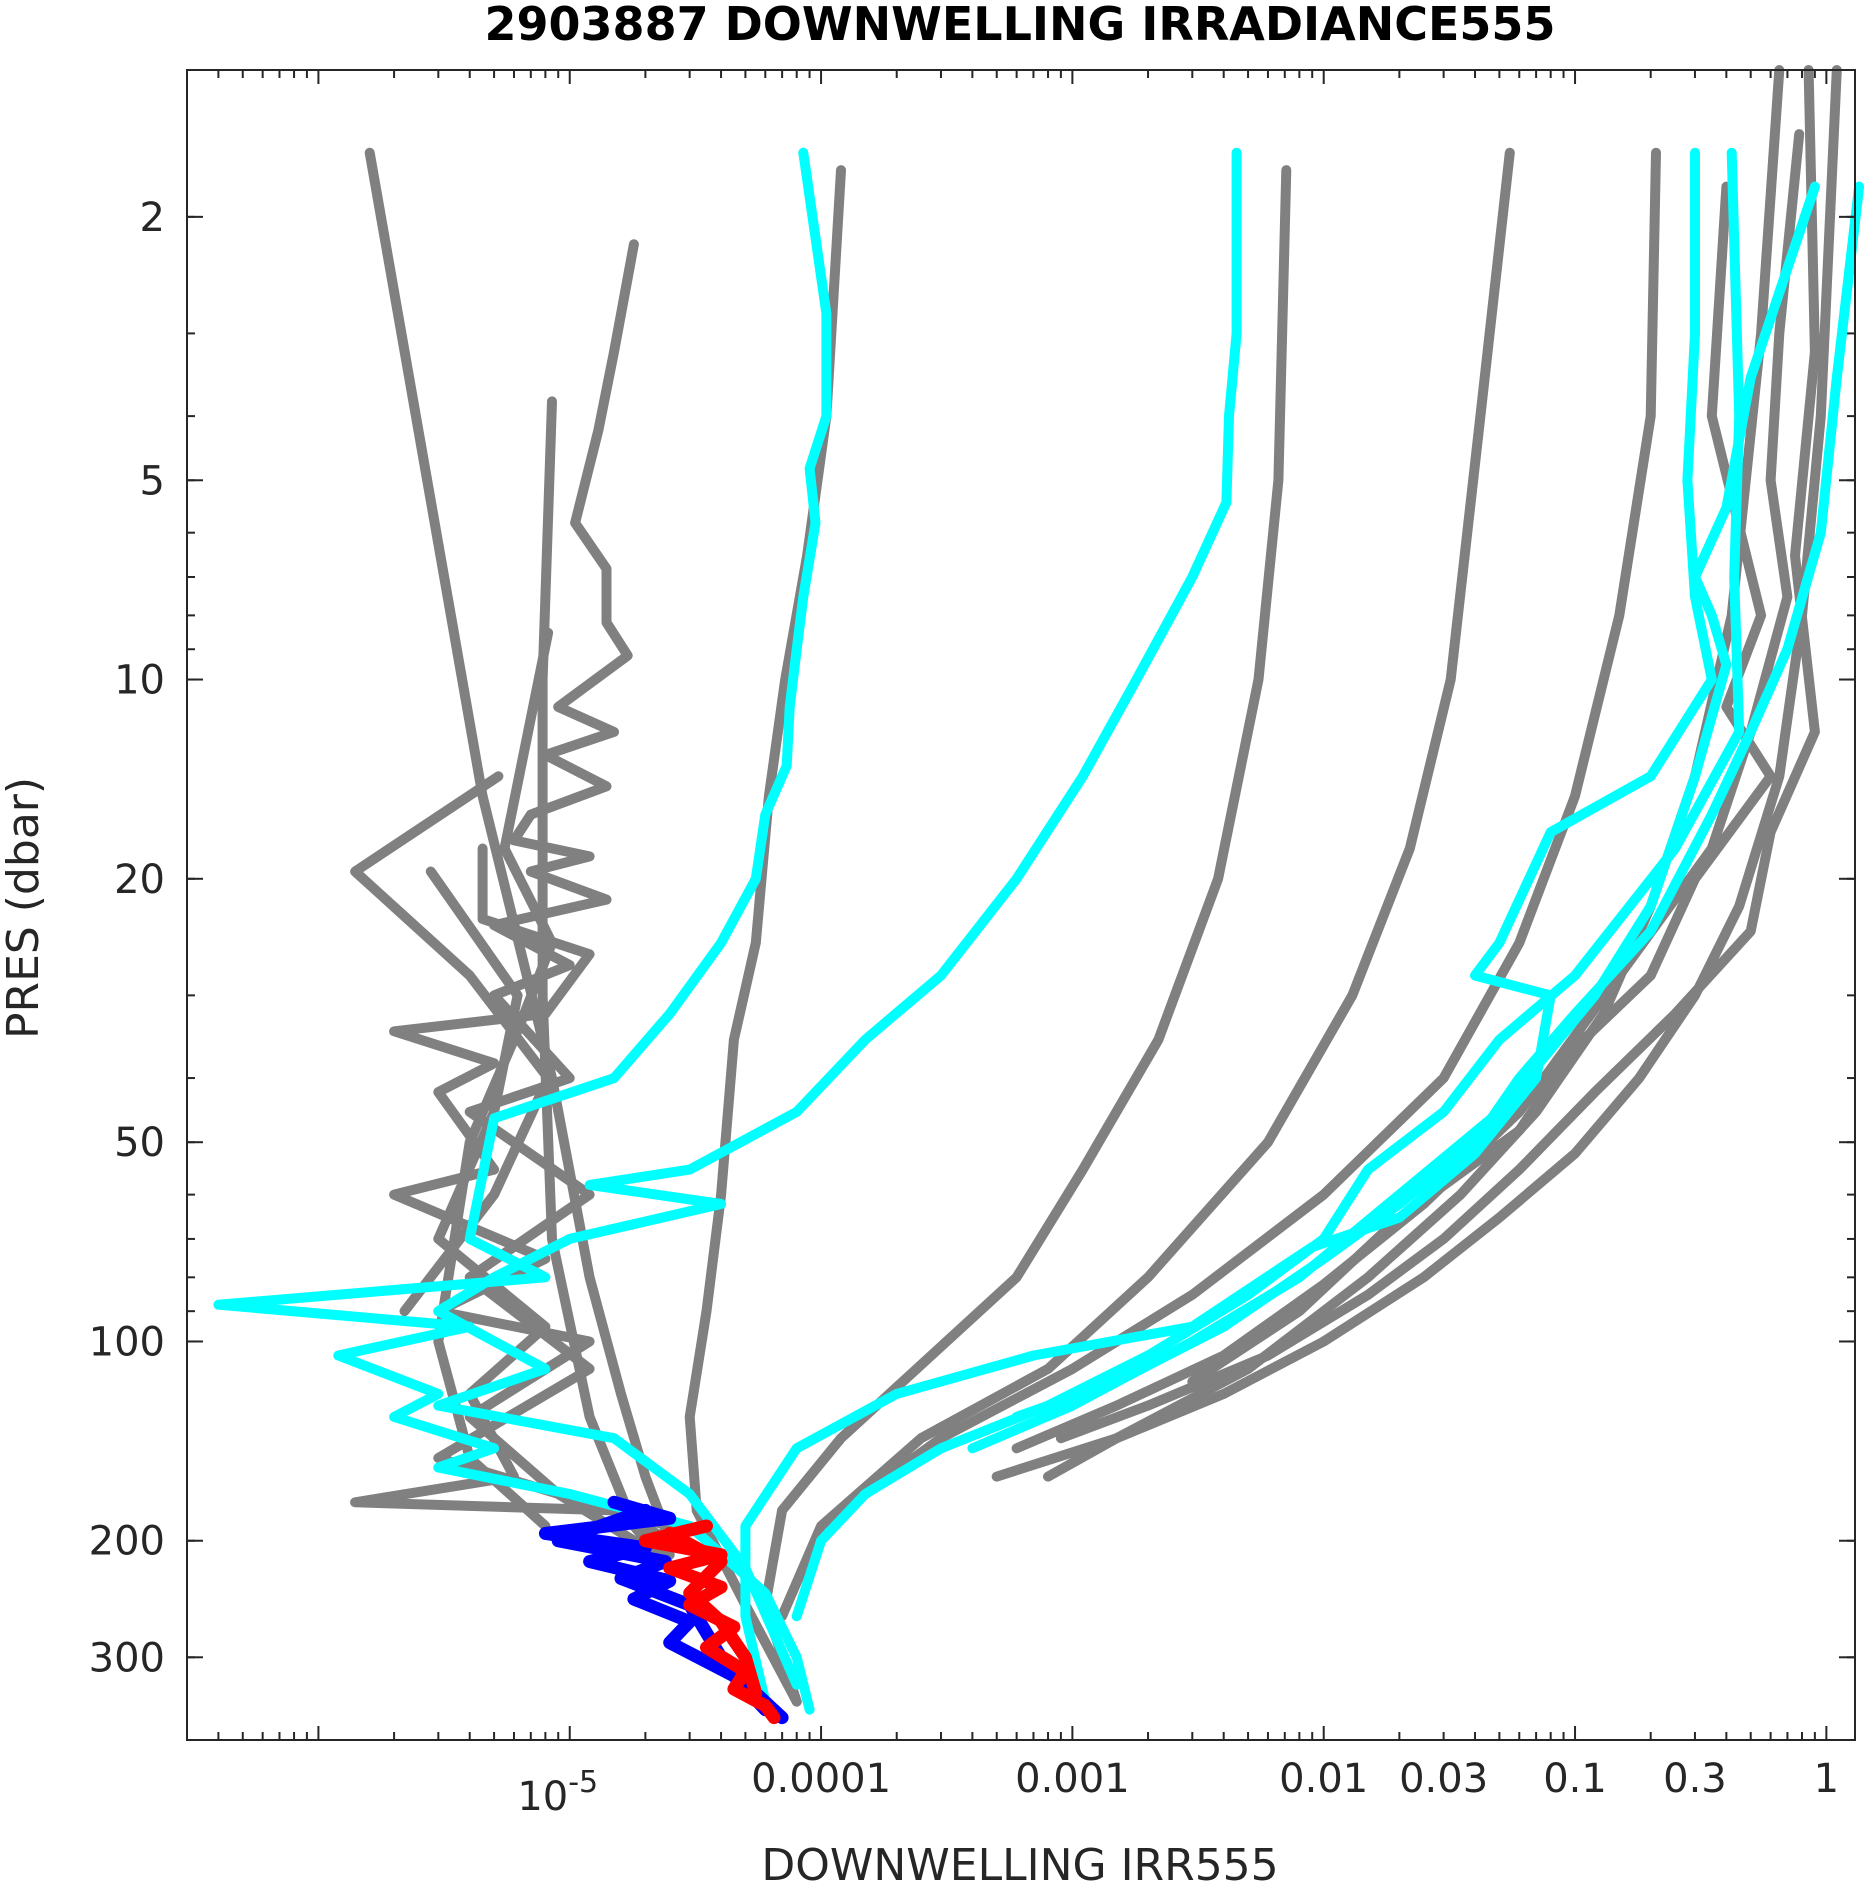  Describe the element at coordinates (1826, 1779) in the screenshot. I see `x-tick-label: 1` at that location.